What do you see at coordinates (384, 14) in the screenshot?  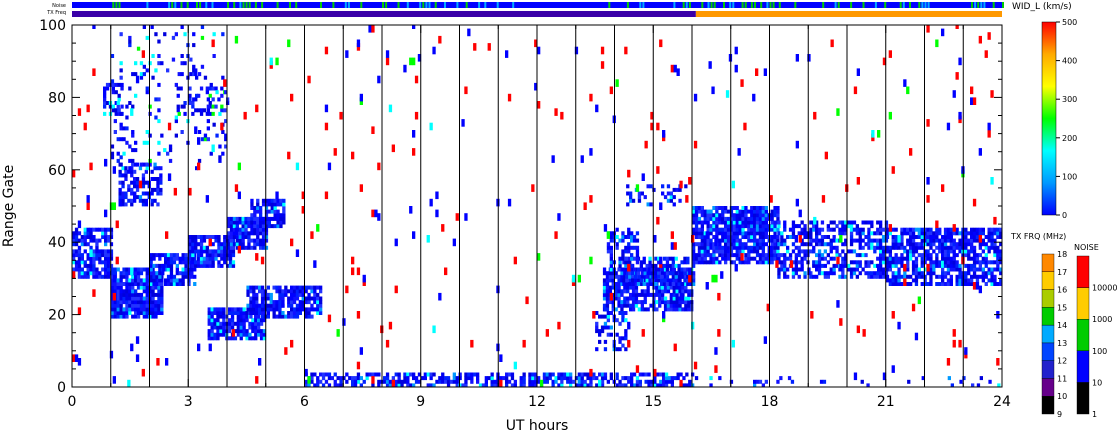 I see `txfreq-segment` at bounding box center [384, 14].